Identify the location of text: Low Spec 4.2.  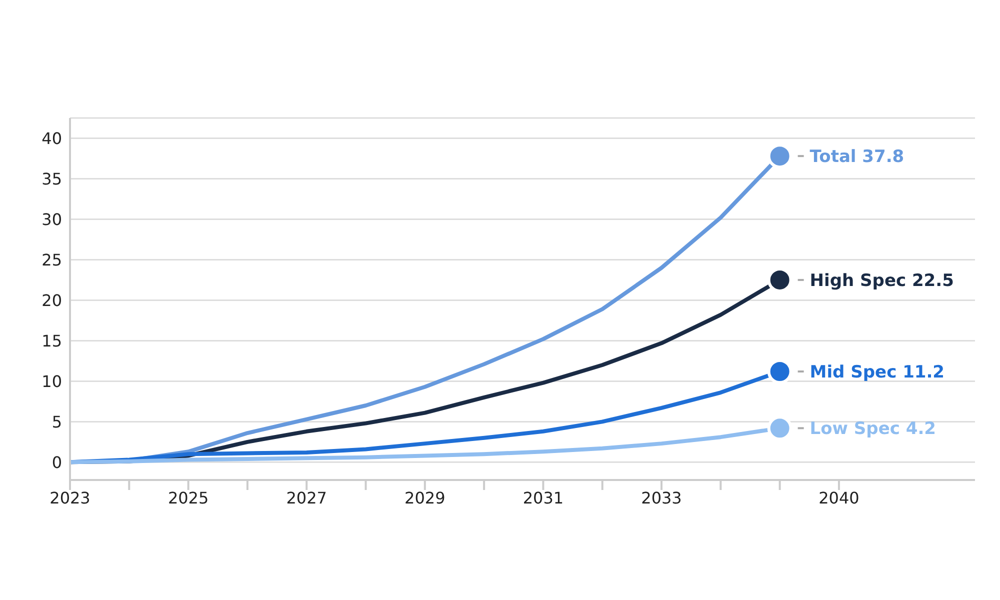
(873, 429).